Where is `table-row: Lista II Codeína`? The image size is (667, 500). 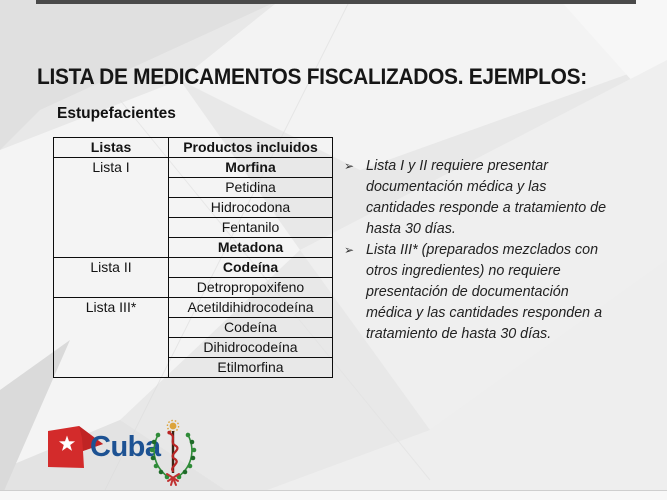 table-row: Lista II Codeína is located at coordinates (193, 277).